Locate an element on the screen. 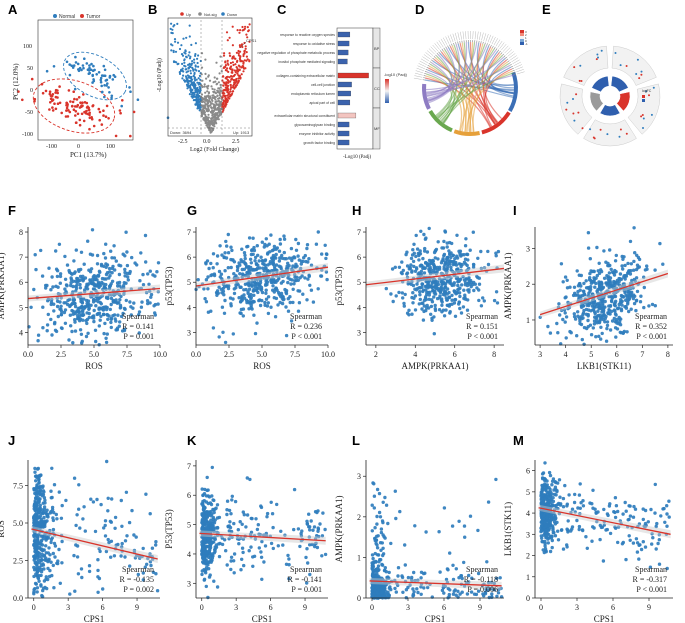  x-tick-label: 6 is located at coordinates (617, 354).